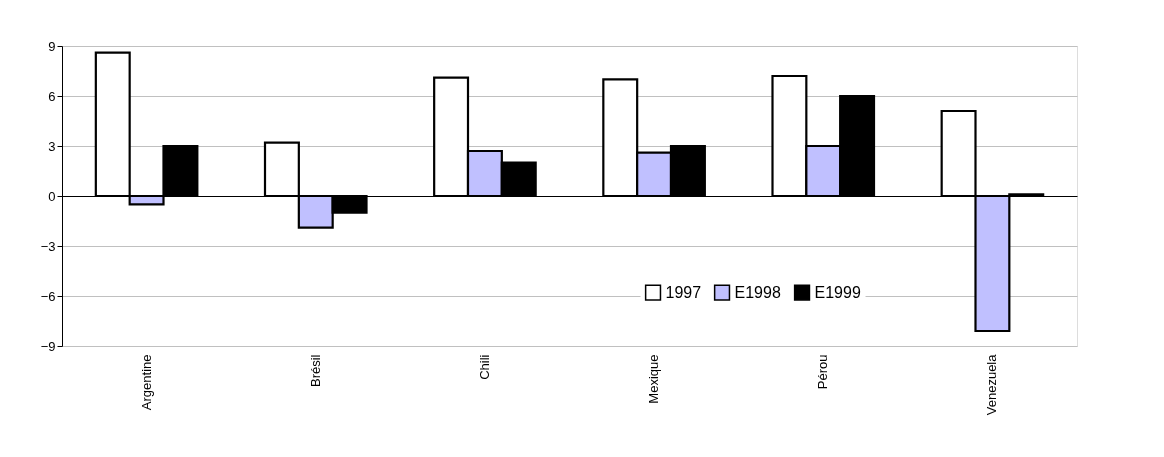  Describe the element at coordinates (48, 346) in the screenshot. I see `y-tick-label: −9` at that location.